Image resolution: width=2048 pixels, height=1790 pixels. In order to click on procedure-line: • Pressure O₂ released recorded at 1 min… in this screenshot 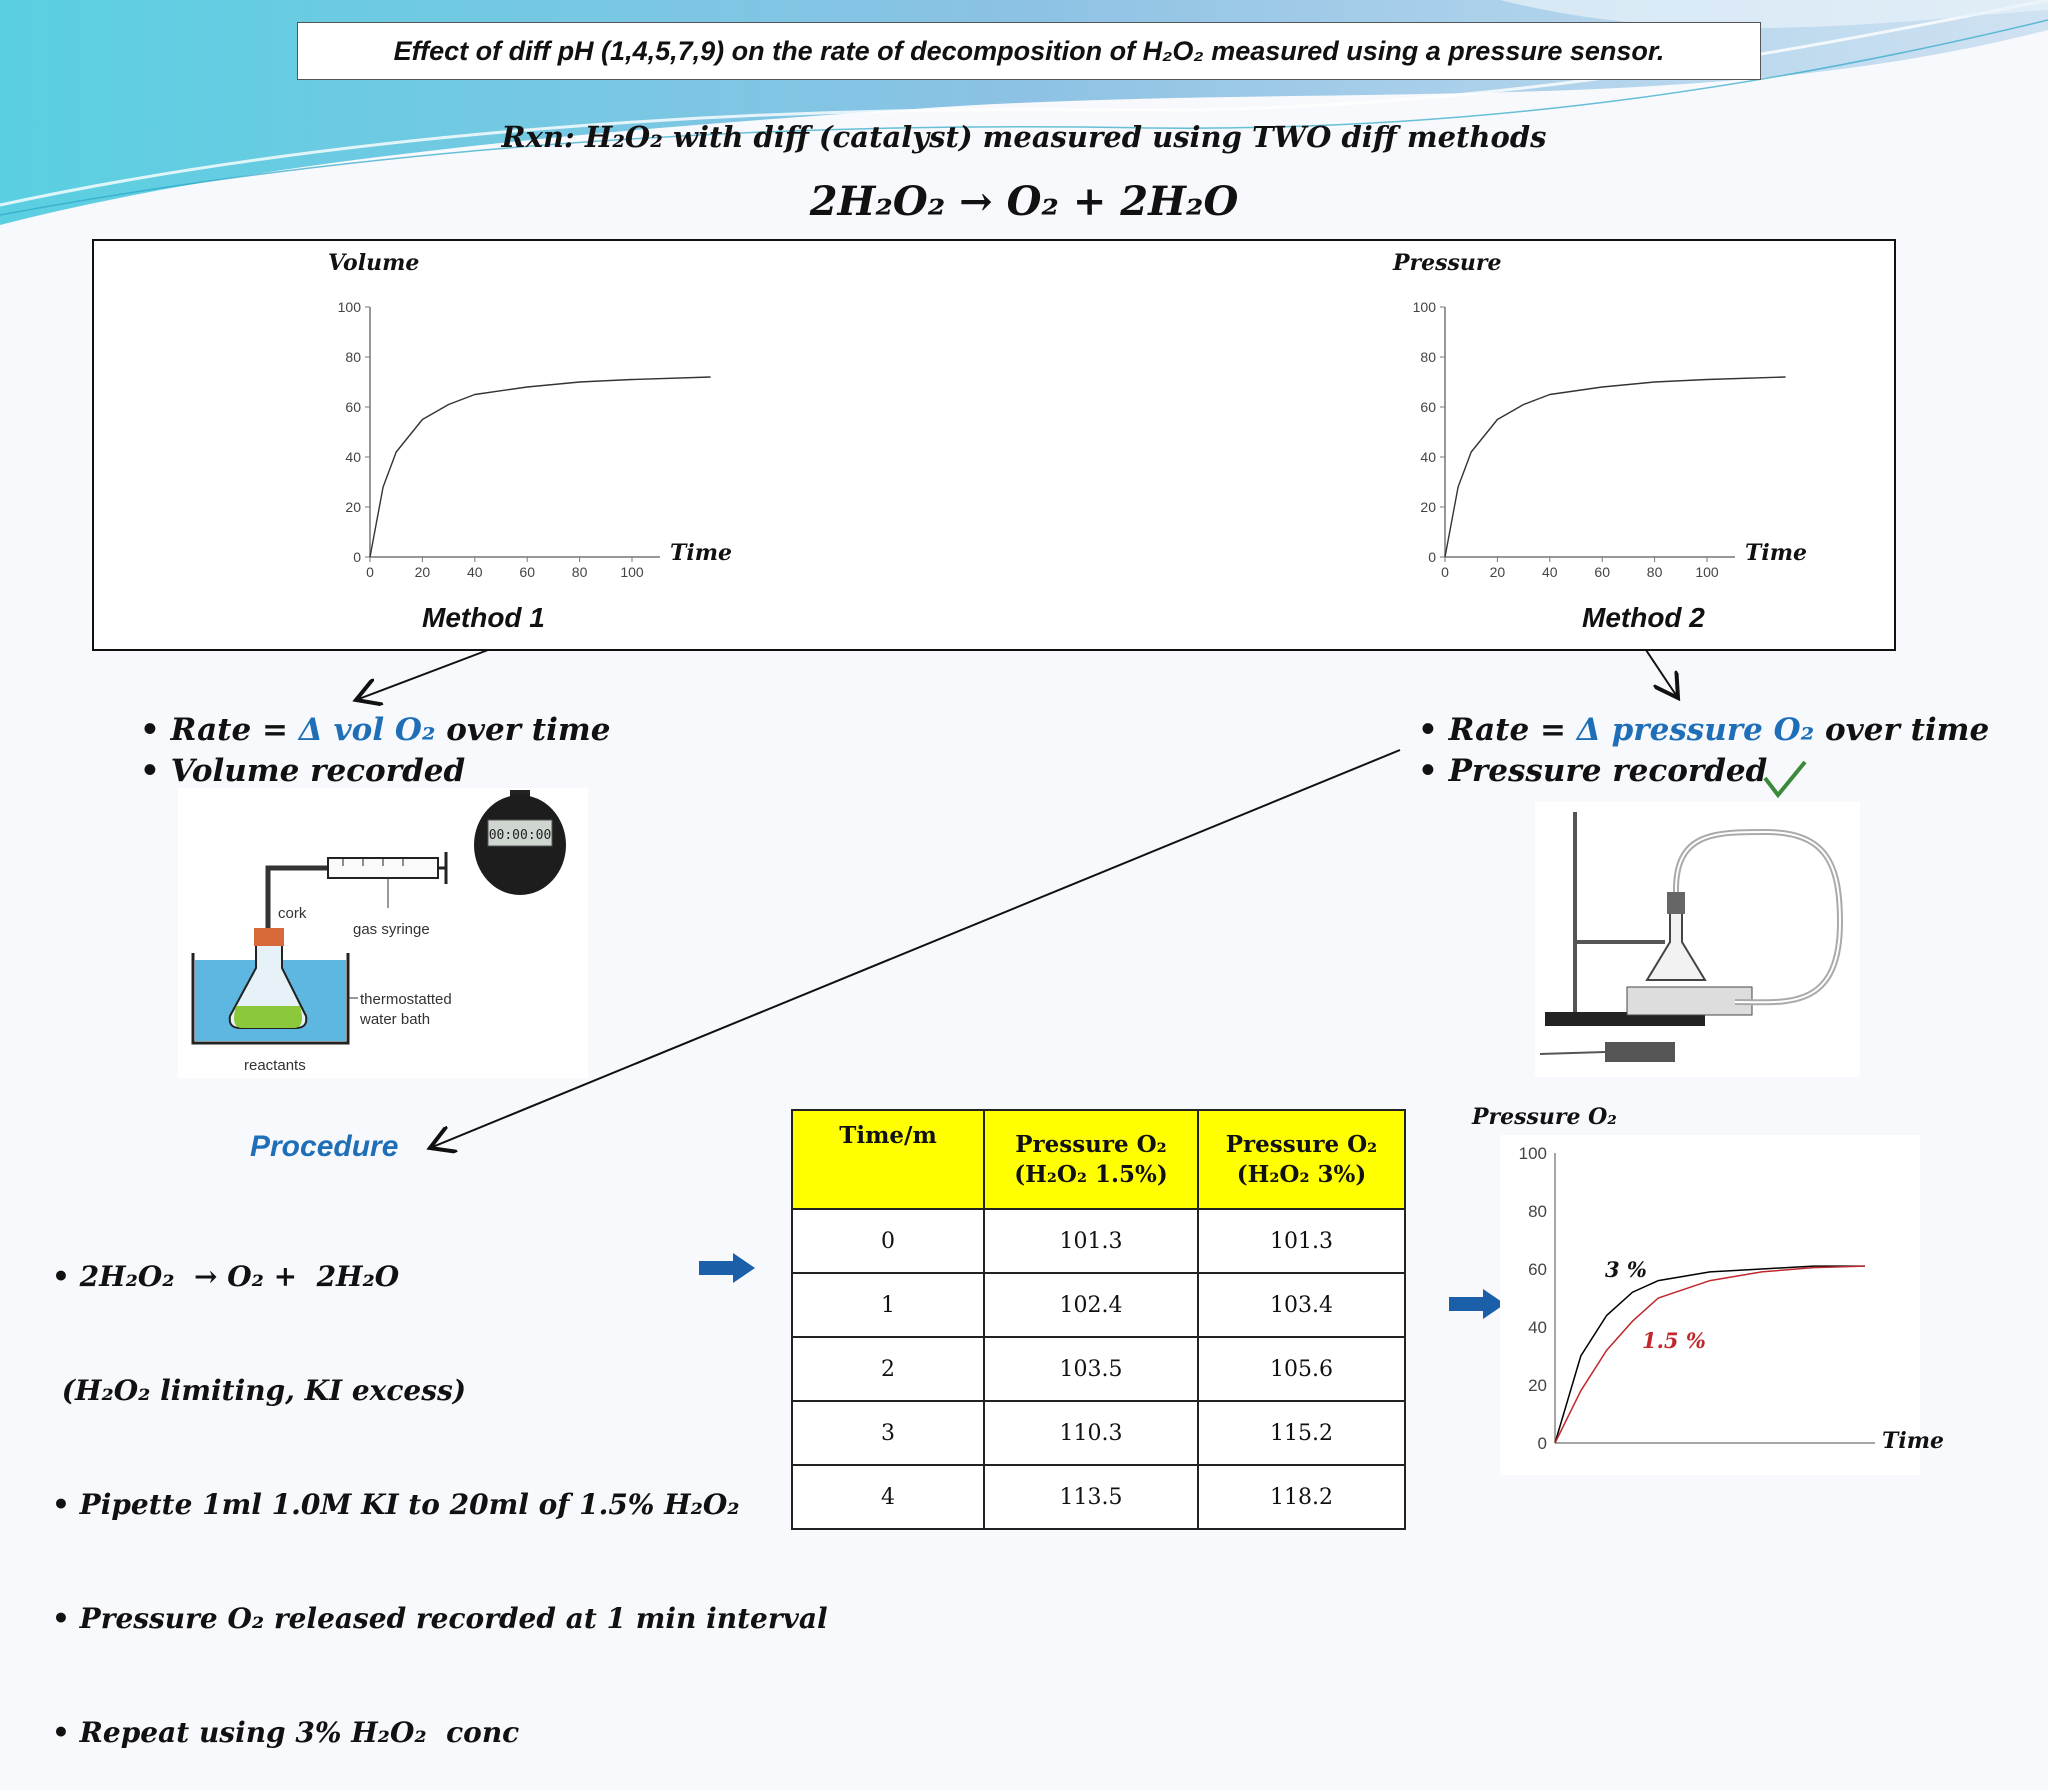, I will do `click(440, 1618)`.